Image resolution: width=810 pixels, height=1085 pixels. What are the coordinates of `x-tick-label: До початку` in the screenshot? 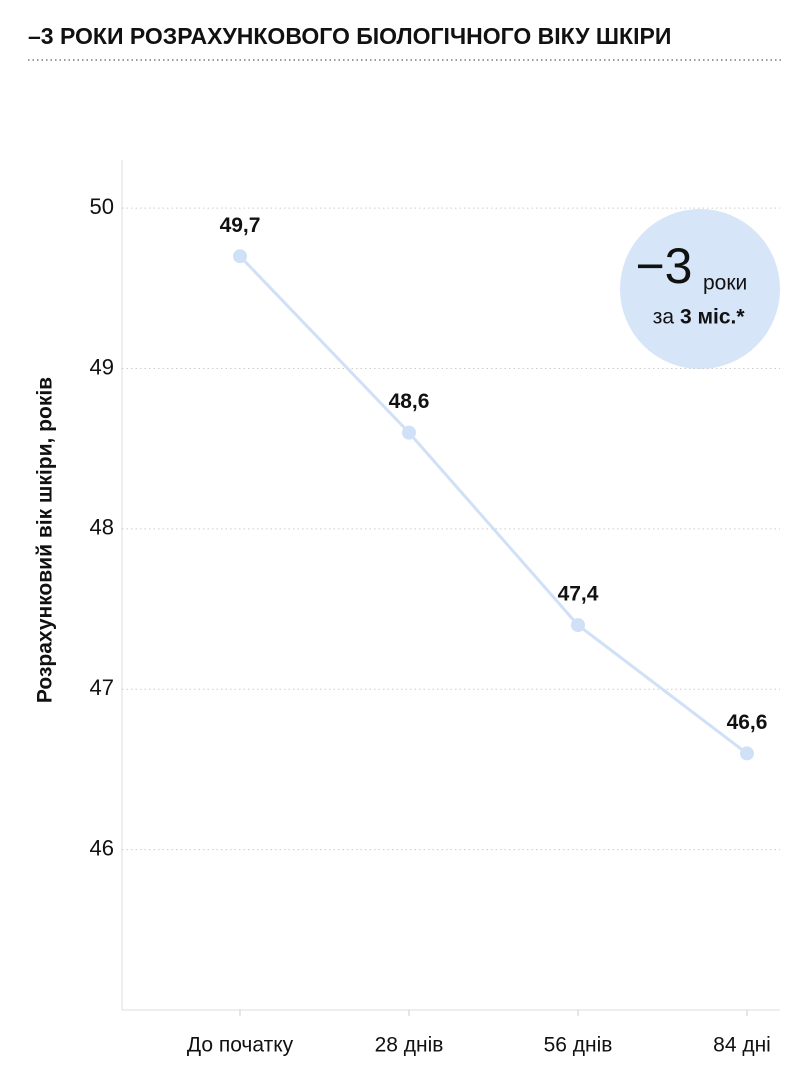 It's located at (240, 1045).